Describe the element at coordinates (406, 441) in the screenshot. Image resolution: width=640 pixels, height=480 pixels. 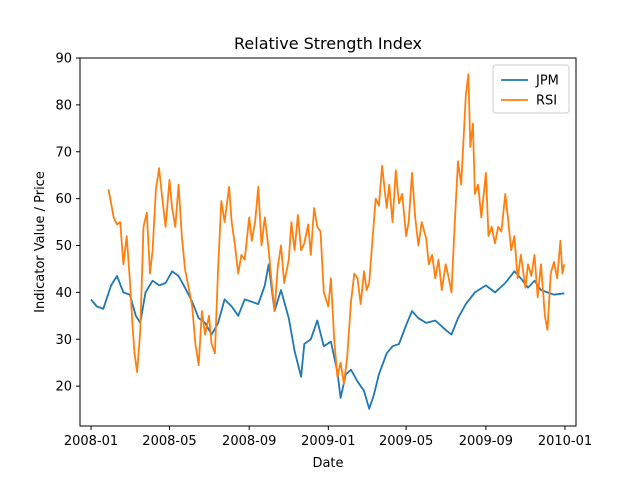
I see `x-tick-label: 2009-05` at that location.